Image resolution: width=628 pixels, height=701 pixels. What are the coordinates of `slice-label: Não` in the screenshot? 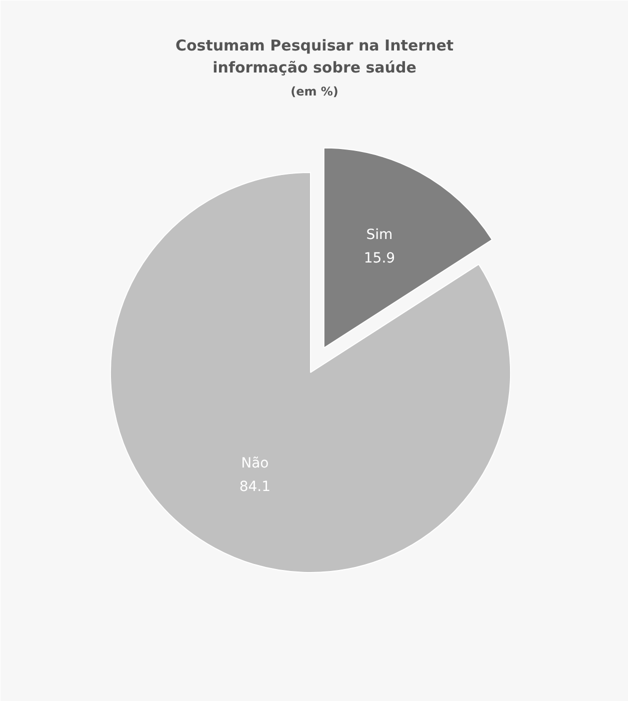 It's located at (255, 463).